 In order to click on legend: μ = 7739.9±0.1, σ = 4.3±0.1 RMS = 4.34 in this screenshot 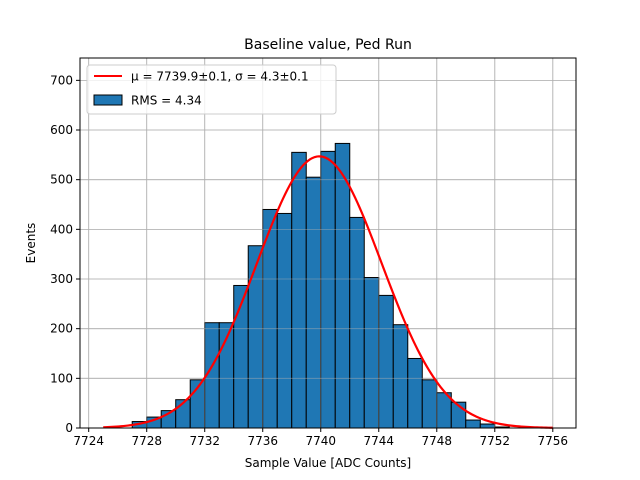, I will do `click(211, 89)`.